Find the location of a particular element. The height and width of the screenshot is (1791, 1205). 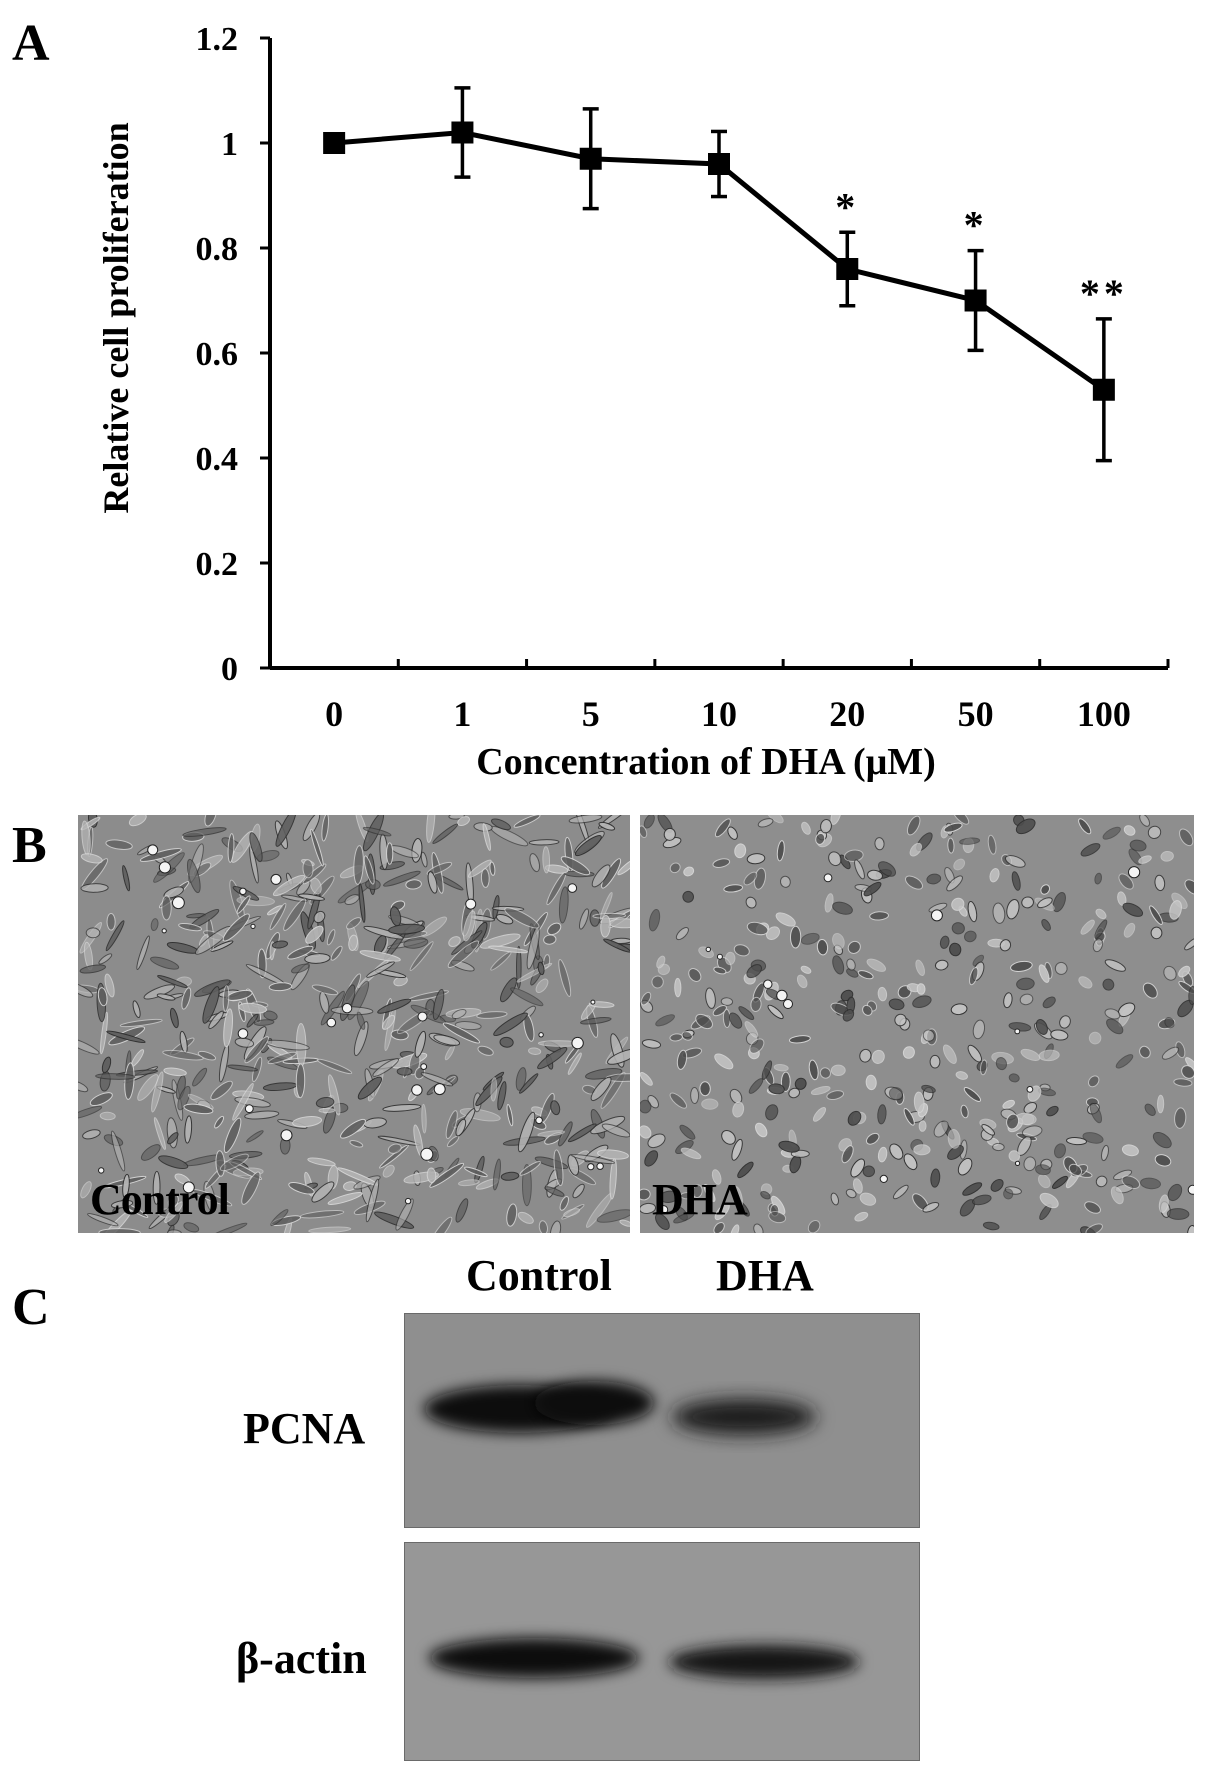

panel-letter-c: C is located at coordinates (31, 1307).